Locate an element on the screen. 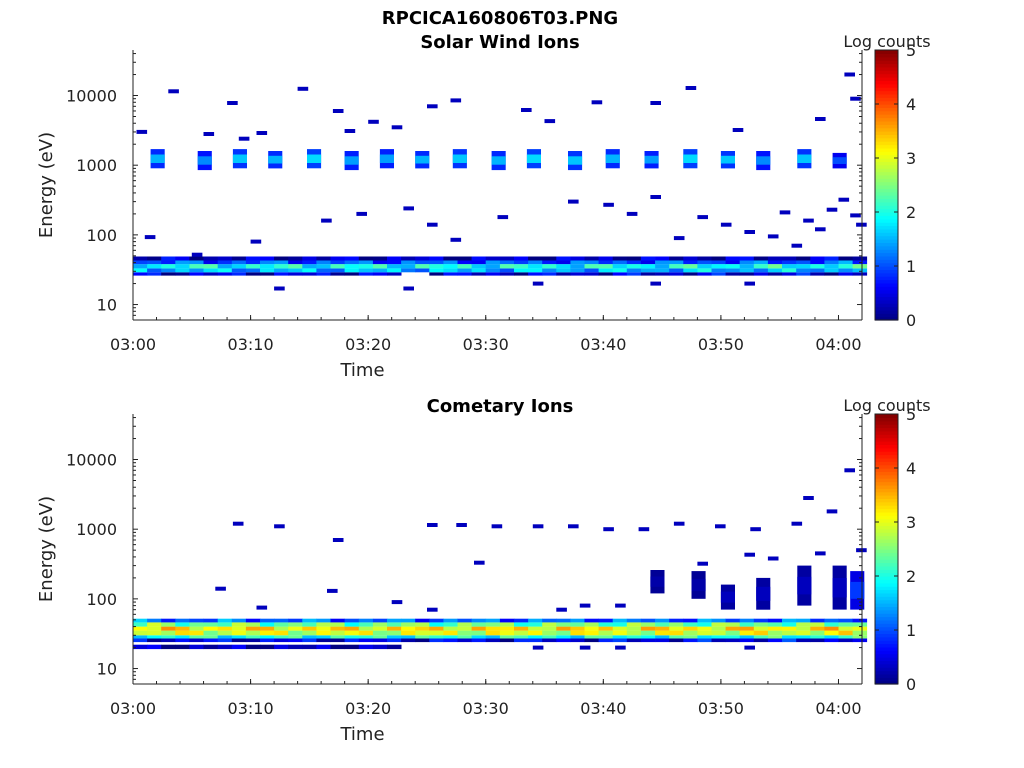 Image resolution: width=1024 pixels, height=768 pixels. y-tick-label: 1000 is located at coordinates (96, 165).